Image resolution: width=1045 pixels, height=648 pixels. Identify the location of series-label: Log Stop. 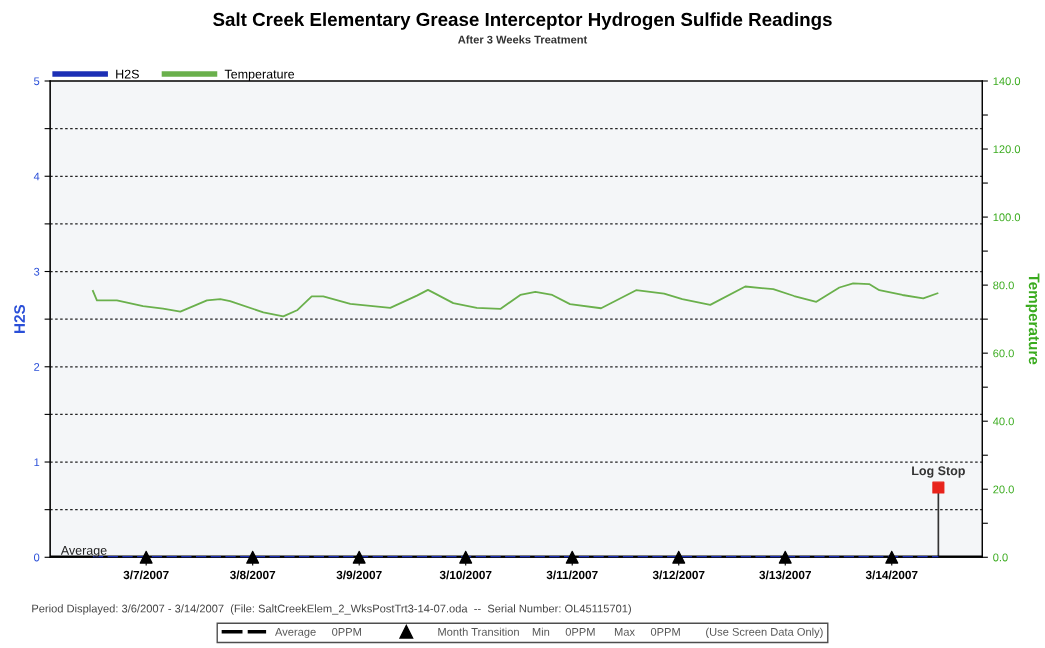
(938, 472).